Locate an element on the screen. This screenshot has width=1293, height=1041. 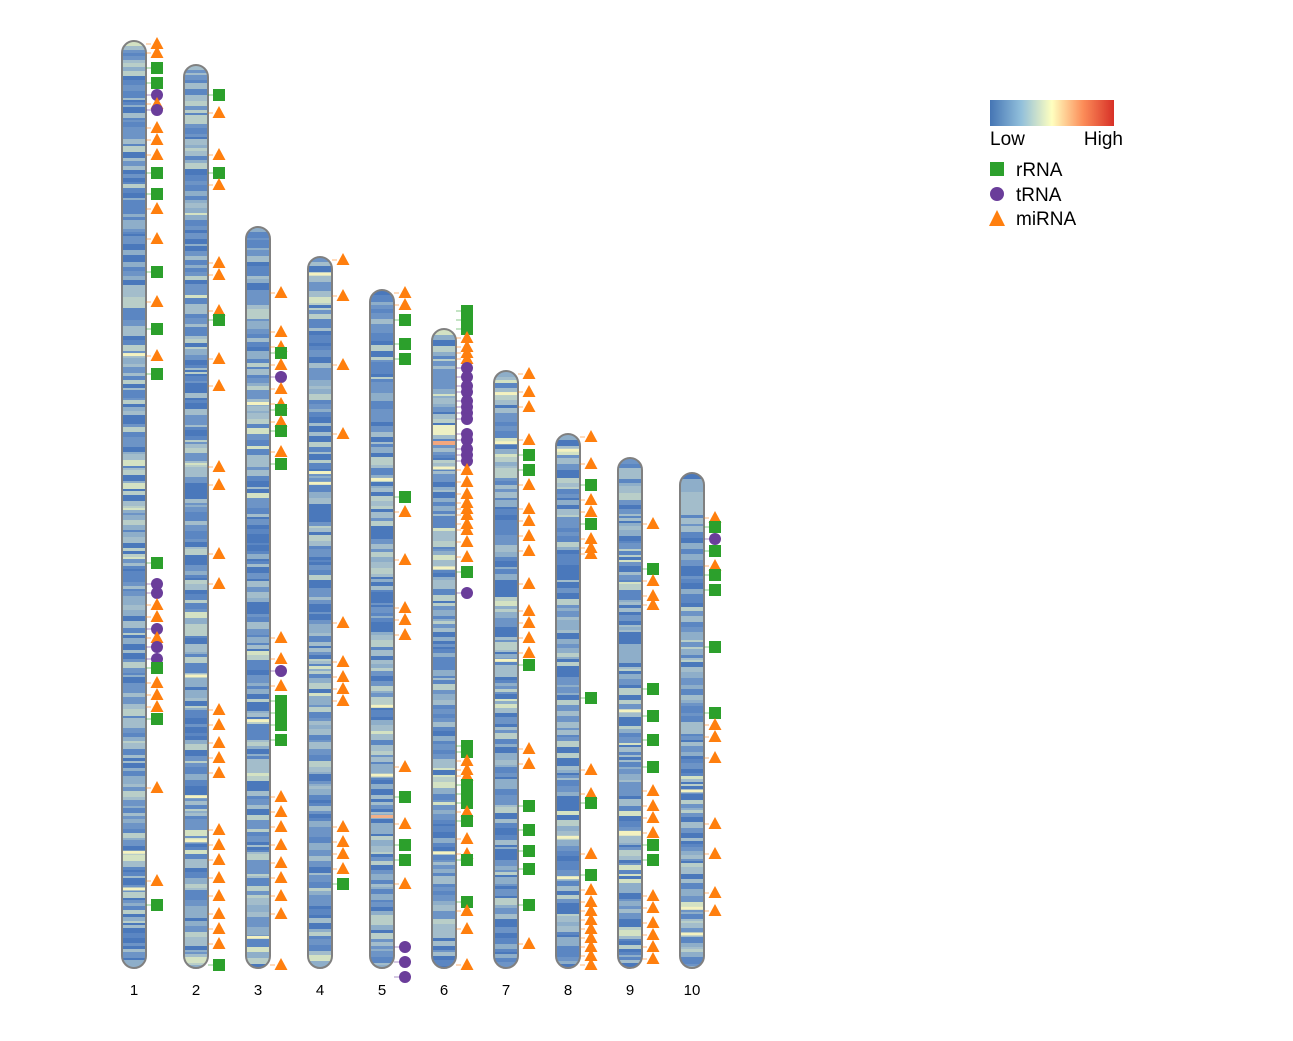
chromosome-2: 2 is located at coordinates (204, 531).